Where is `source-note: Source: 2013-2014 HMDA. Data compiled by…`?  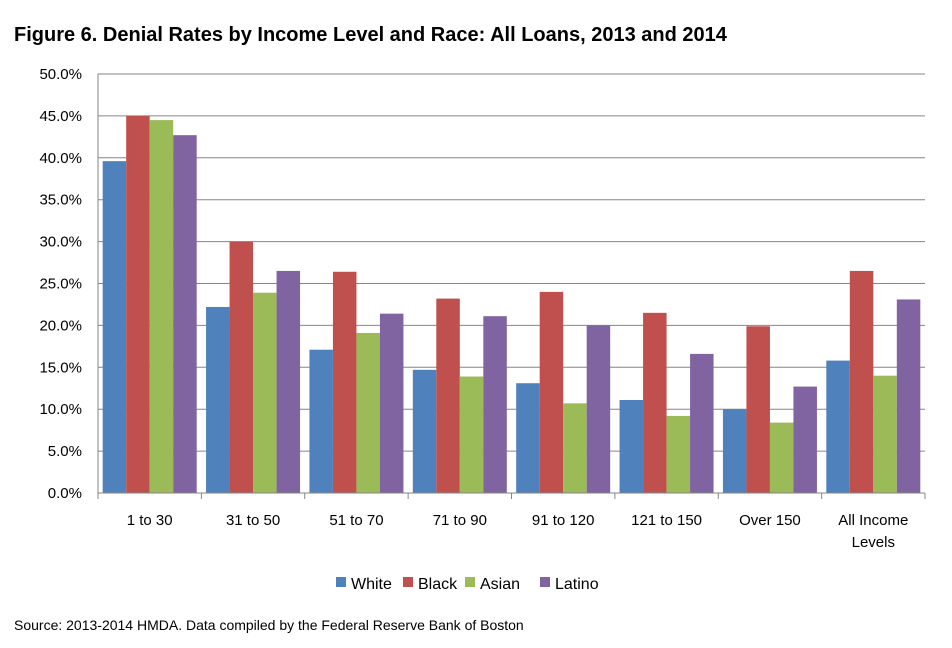
source-note: Source: 2013-2014 HMDA. Data compiled by… is located at coordinates (269, 625).